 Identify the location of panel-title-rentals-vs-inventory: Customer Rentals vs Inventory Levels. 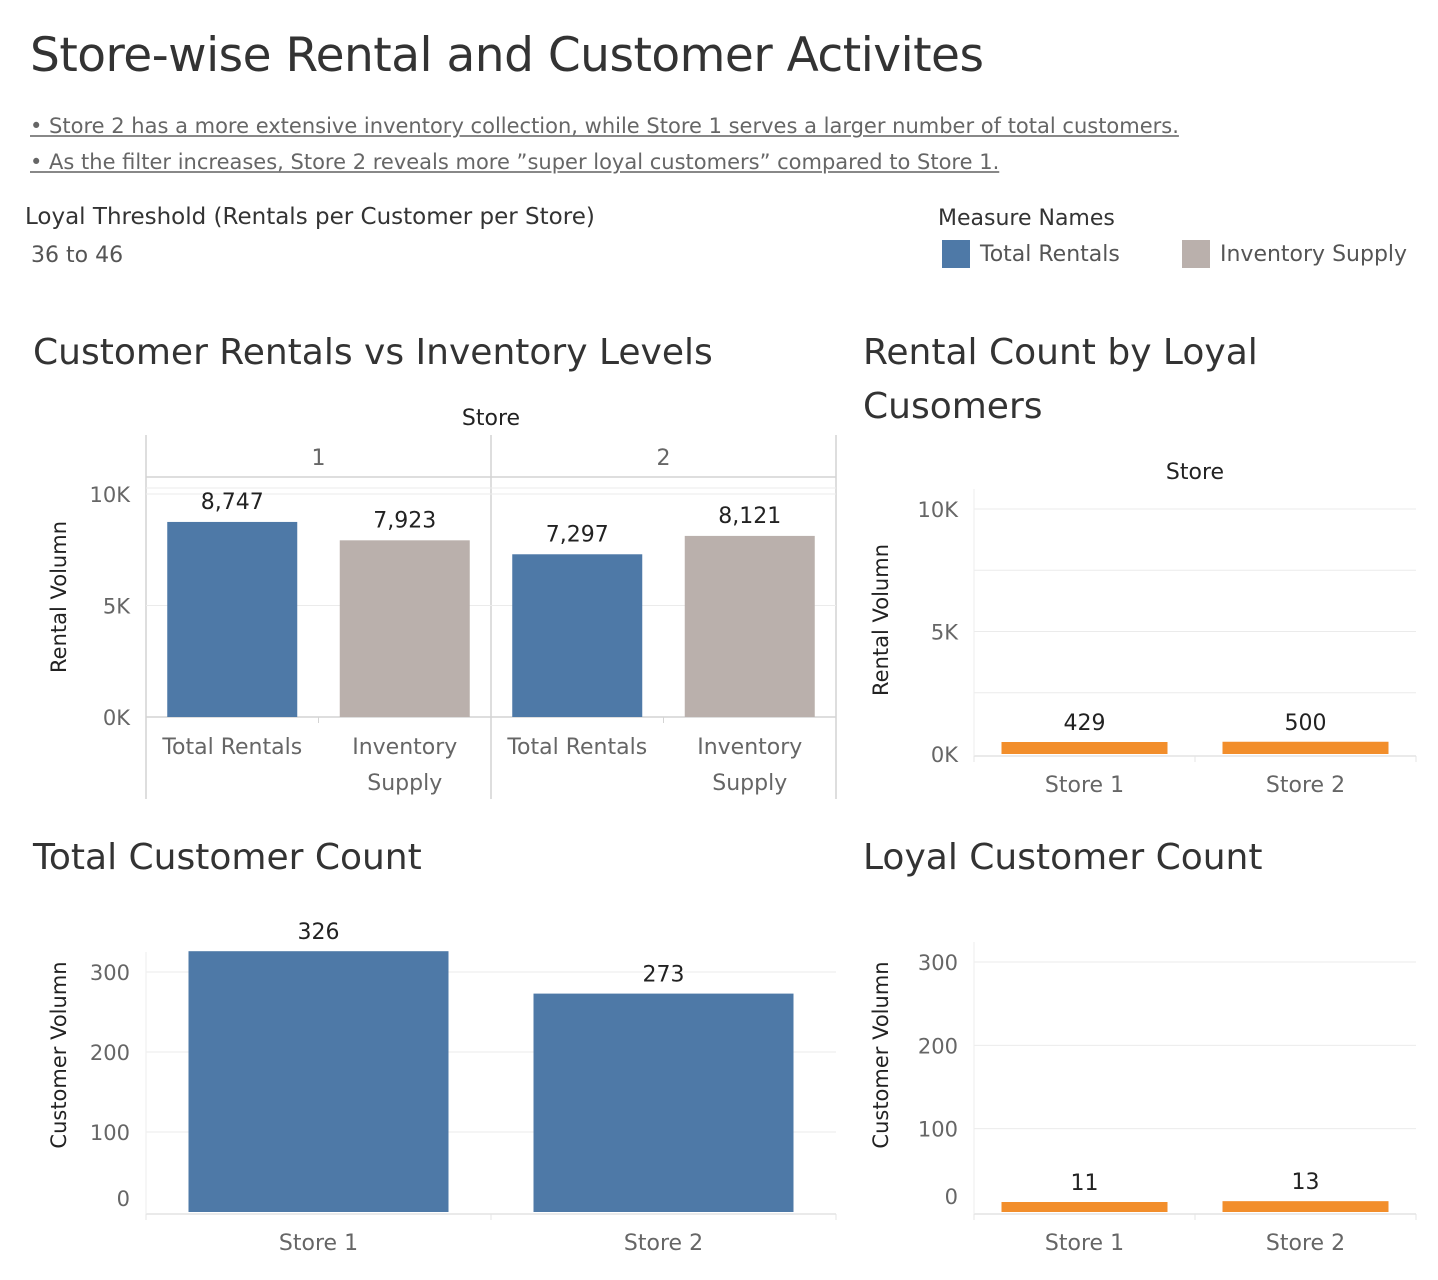
(373, 352).